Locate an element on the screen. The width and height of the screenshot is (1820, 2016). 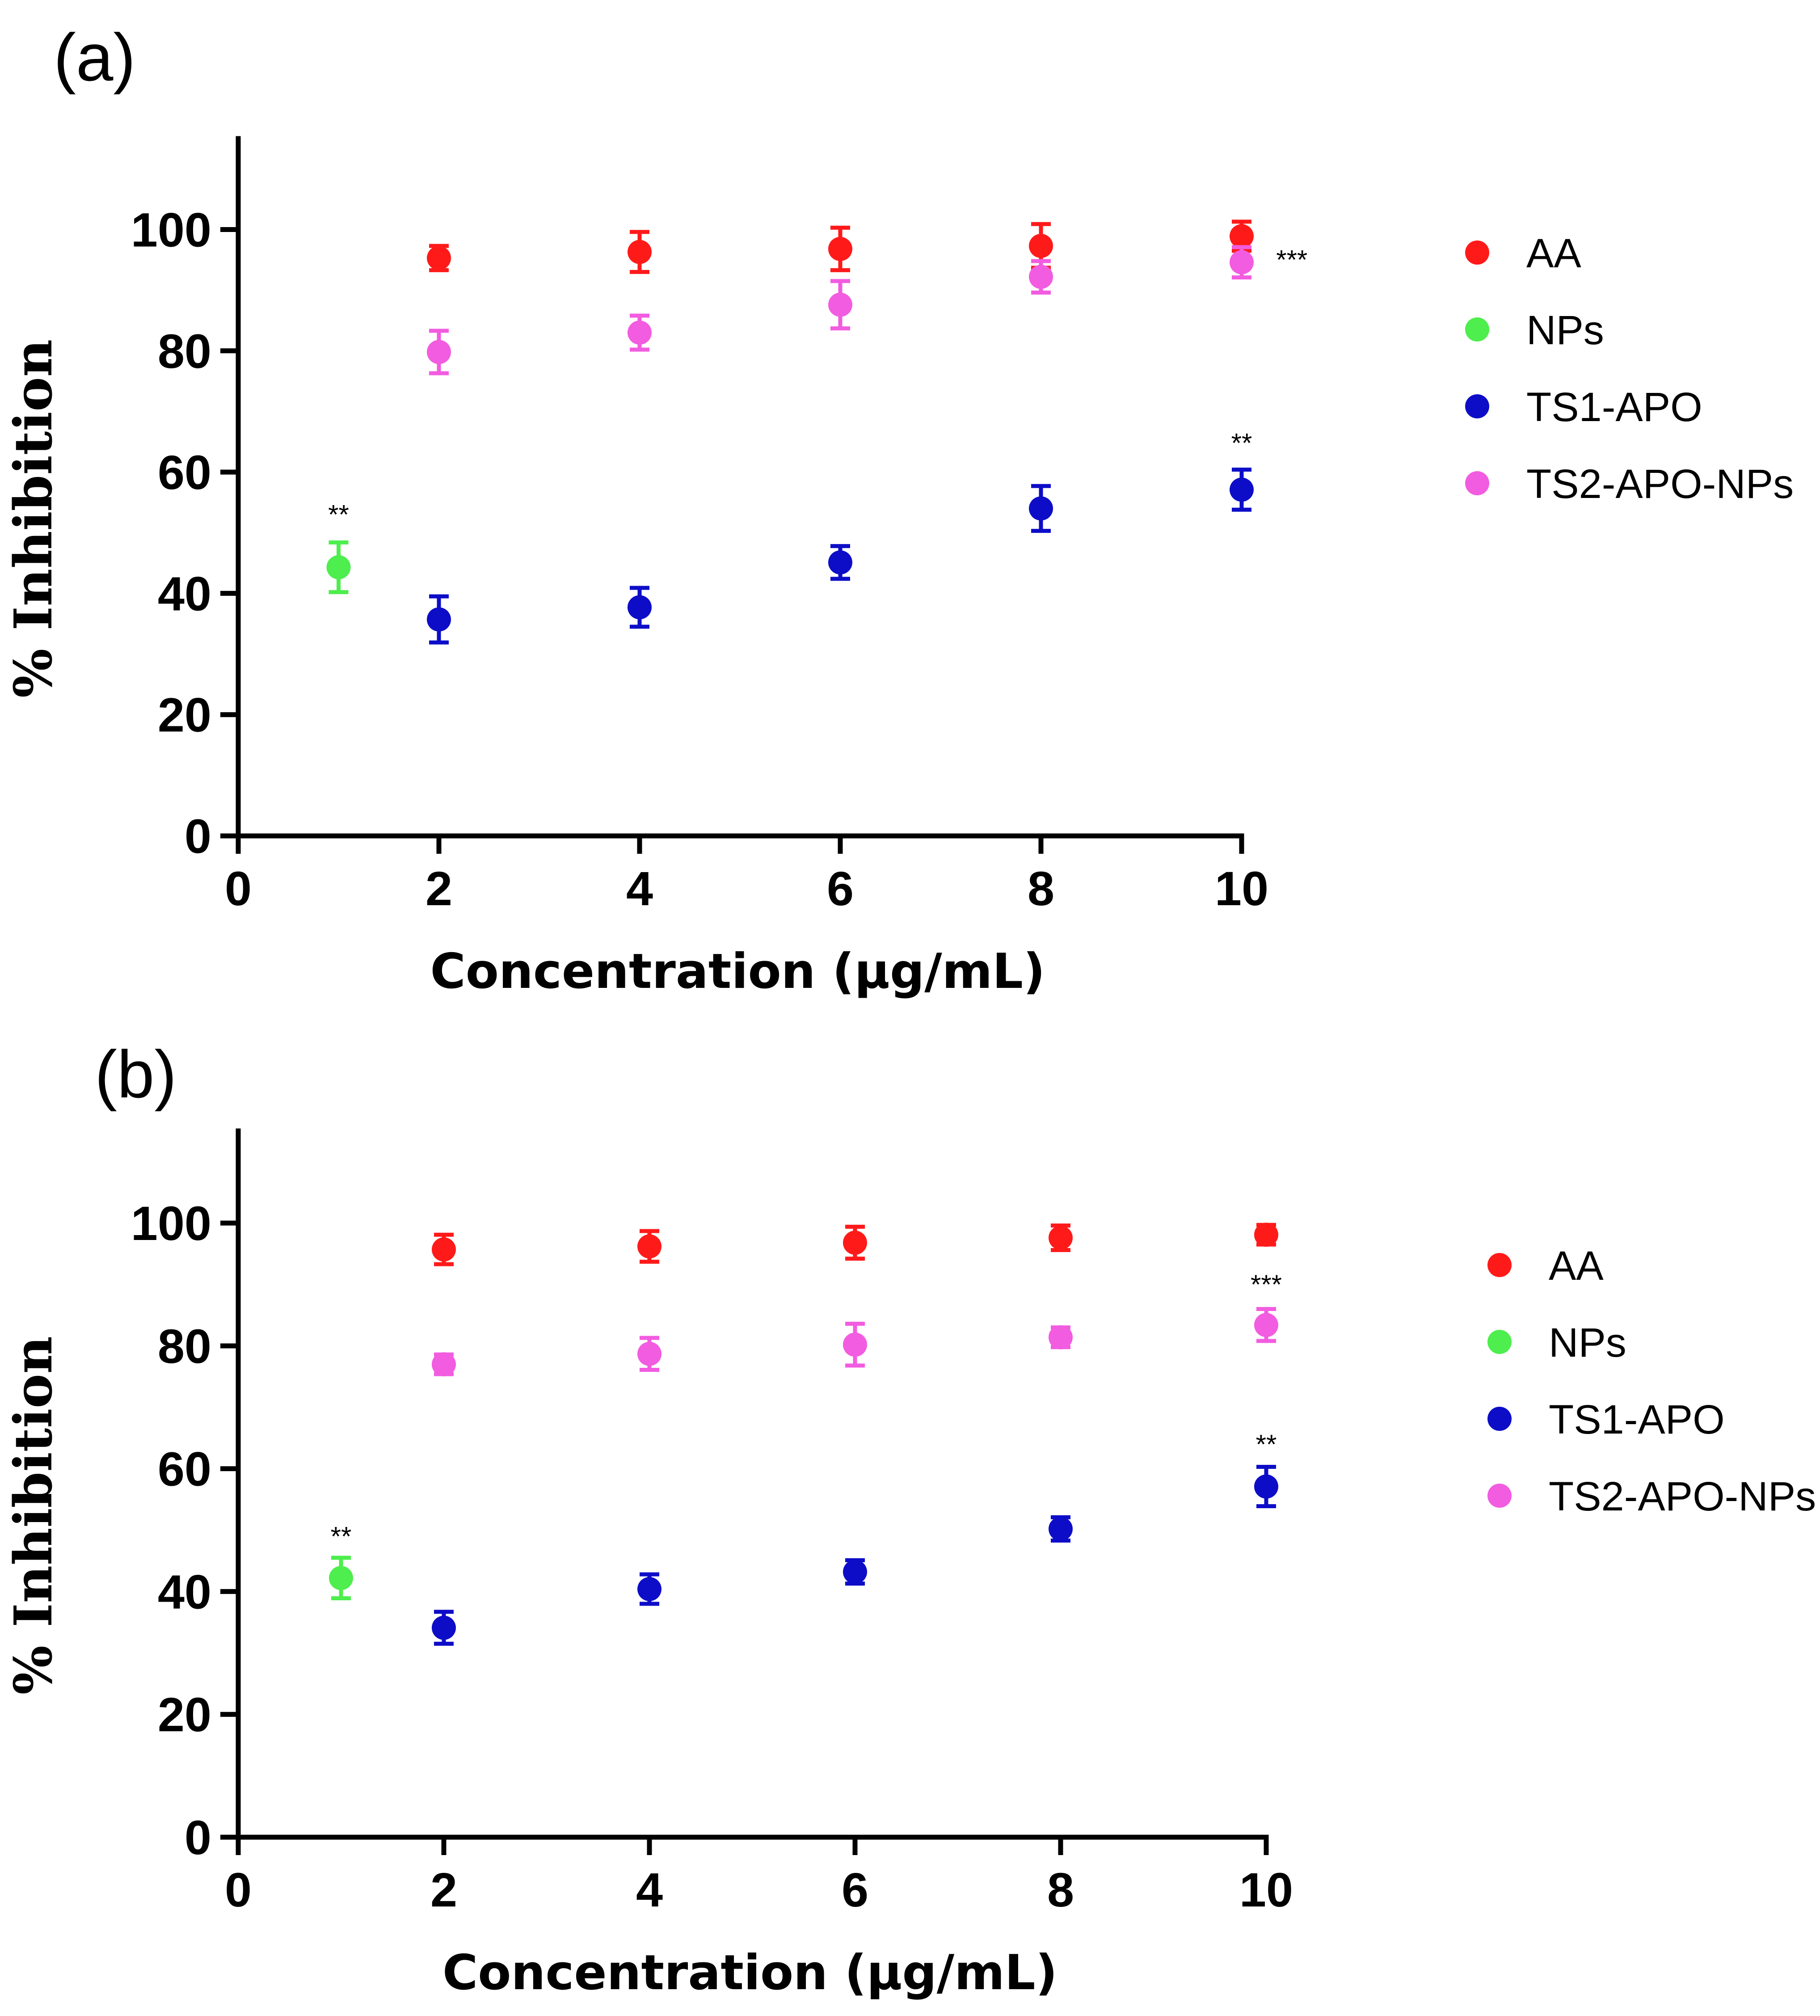
panel-label: (b) is located at coordinates (136, 1074).